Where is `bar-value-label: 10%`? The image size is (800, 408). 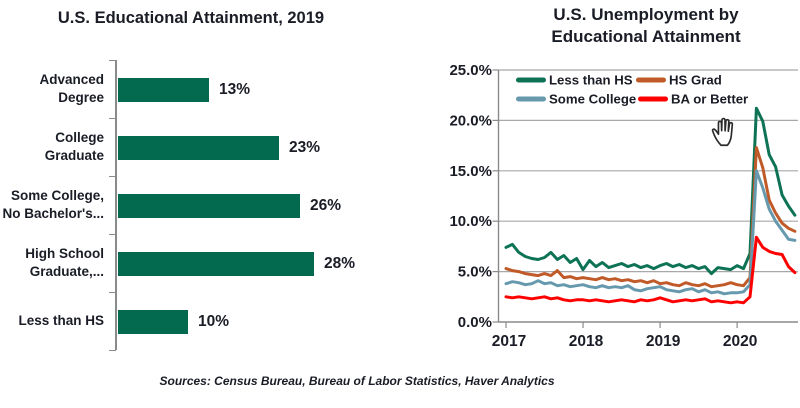
bar-value-label: 10% is located at coordinates (214, 321).